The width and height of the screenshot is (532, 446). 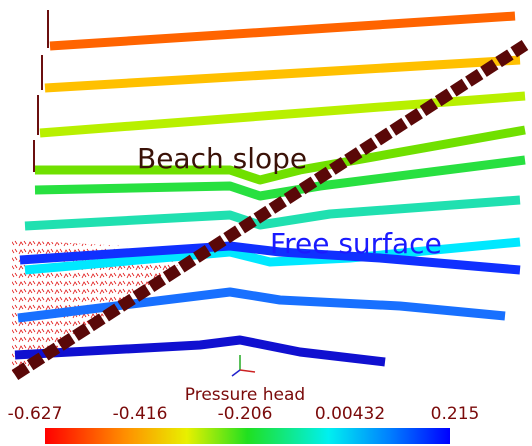 I want to click on colorbar-ticks: -0.627 -0.416 -0.206 0.00432 0.215, so click(x=244, y=414).